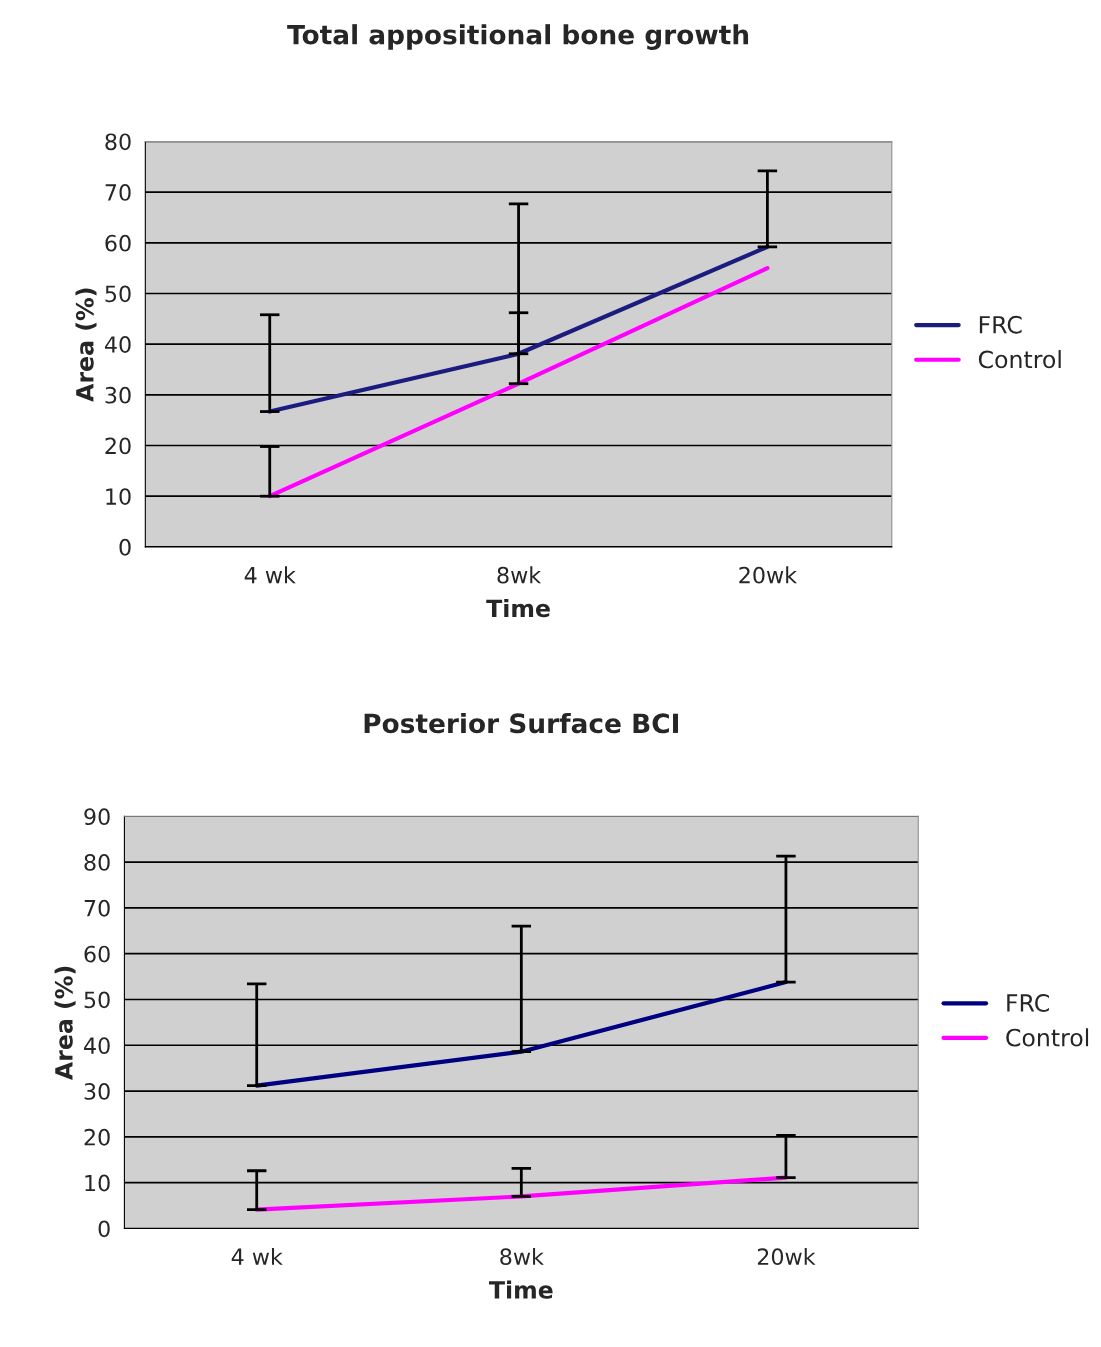  I want to click on chart-title: Posterior Surface BCI, so click(521, 723).